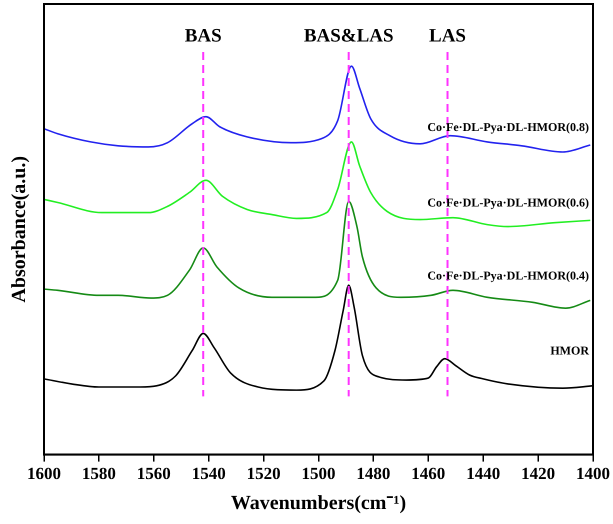  What do you see at coordinates (349, 35) in the screenshot?
I see `ref-line-label: BAS&LAS` at bounding box center [349, 35].